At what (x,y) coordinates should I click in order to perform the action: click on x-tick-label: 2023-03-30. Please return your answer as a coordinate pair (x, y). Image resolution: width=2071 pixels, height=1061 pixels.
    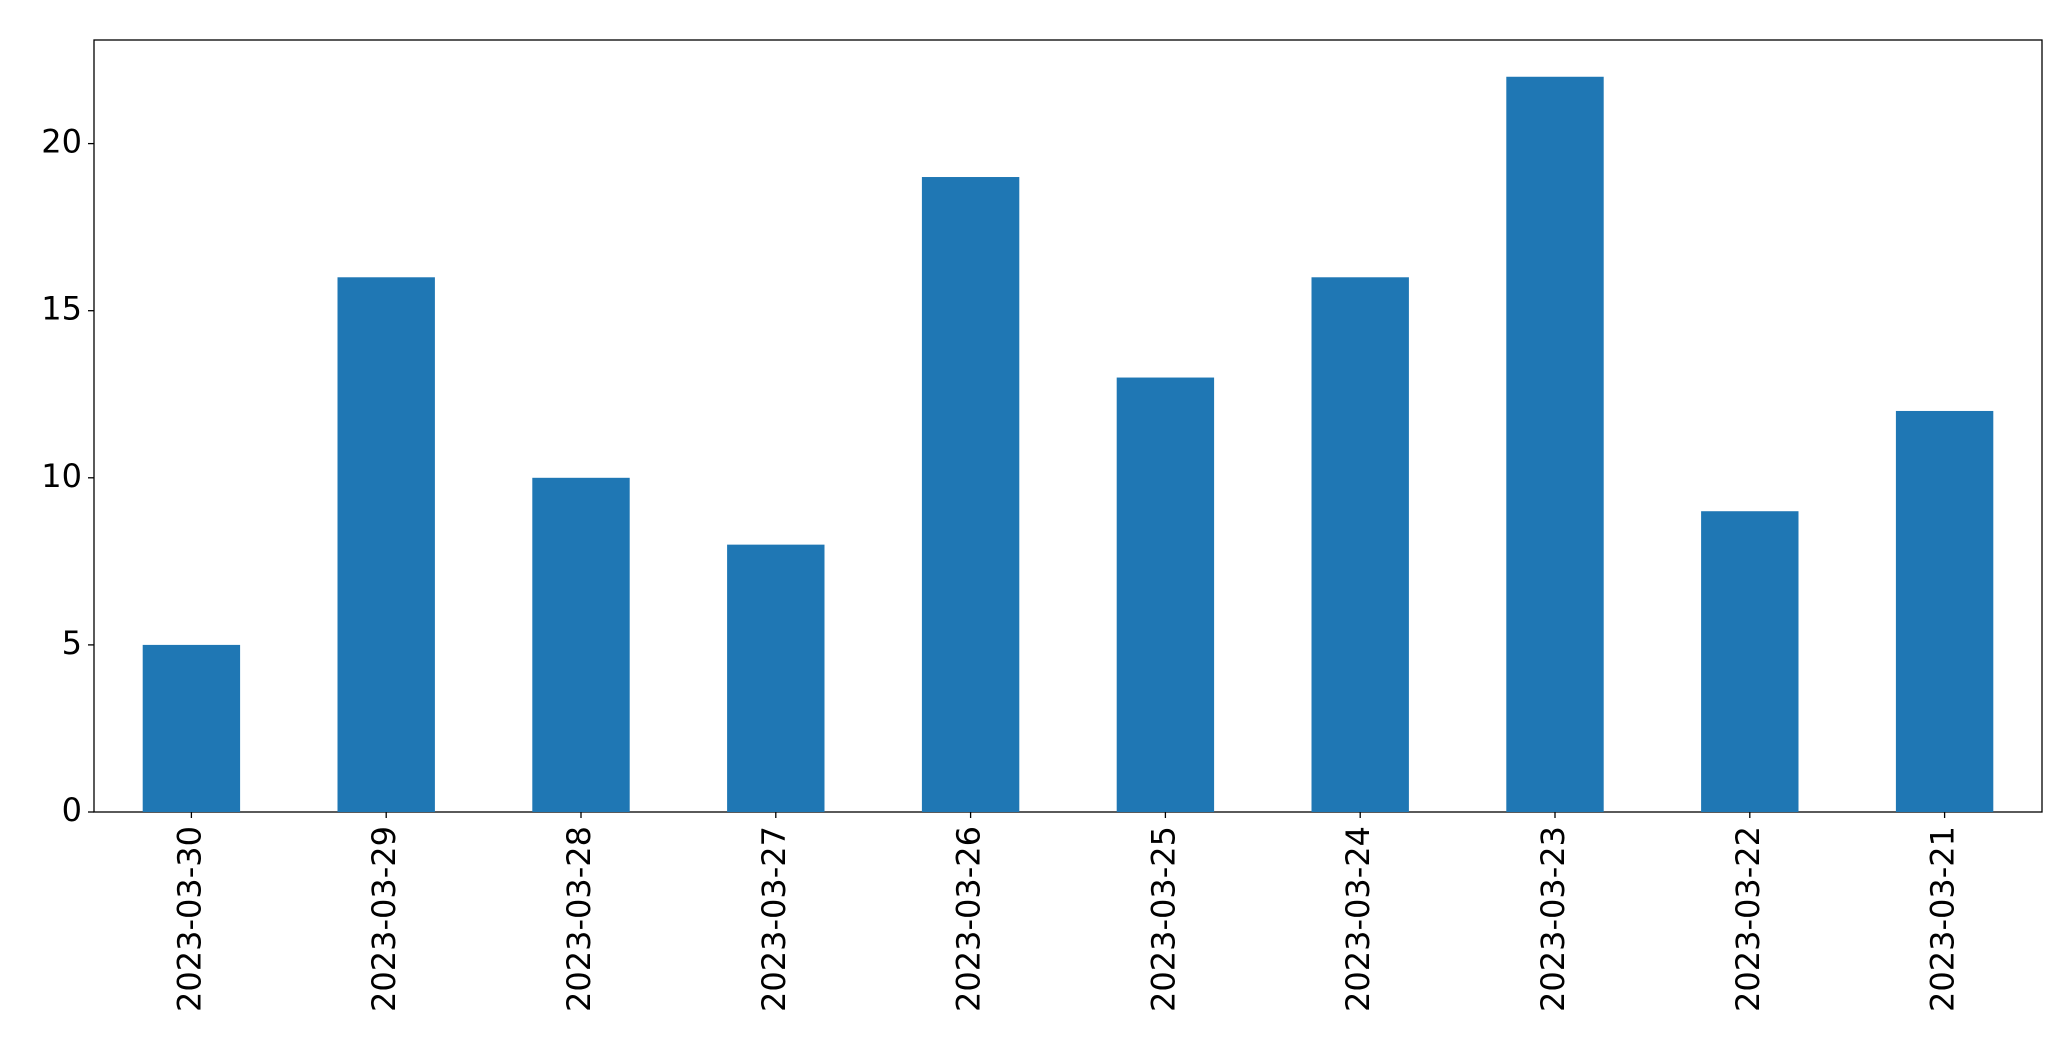
    Looking at the image, I should click on (189, 919).